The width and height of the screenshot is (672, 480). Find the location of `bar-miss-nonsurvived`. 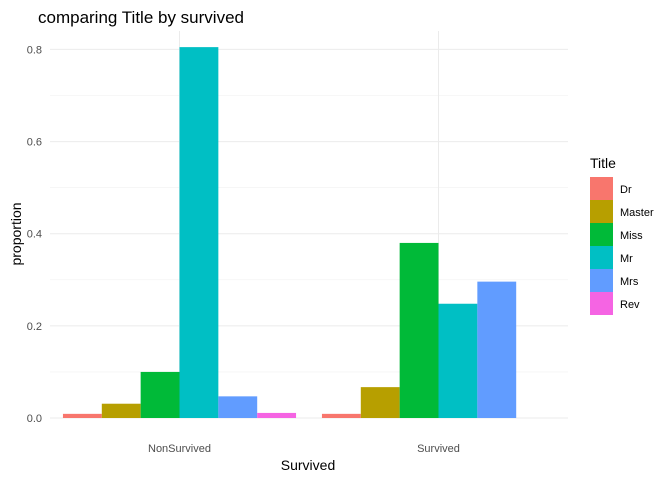

bar-miss-nonsurvived is located at coordinates (160, 394).